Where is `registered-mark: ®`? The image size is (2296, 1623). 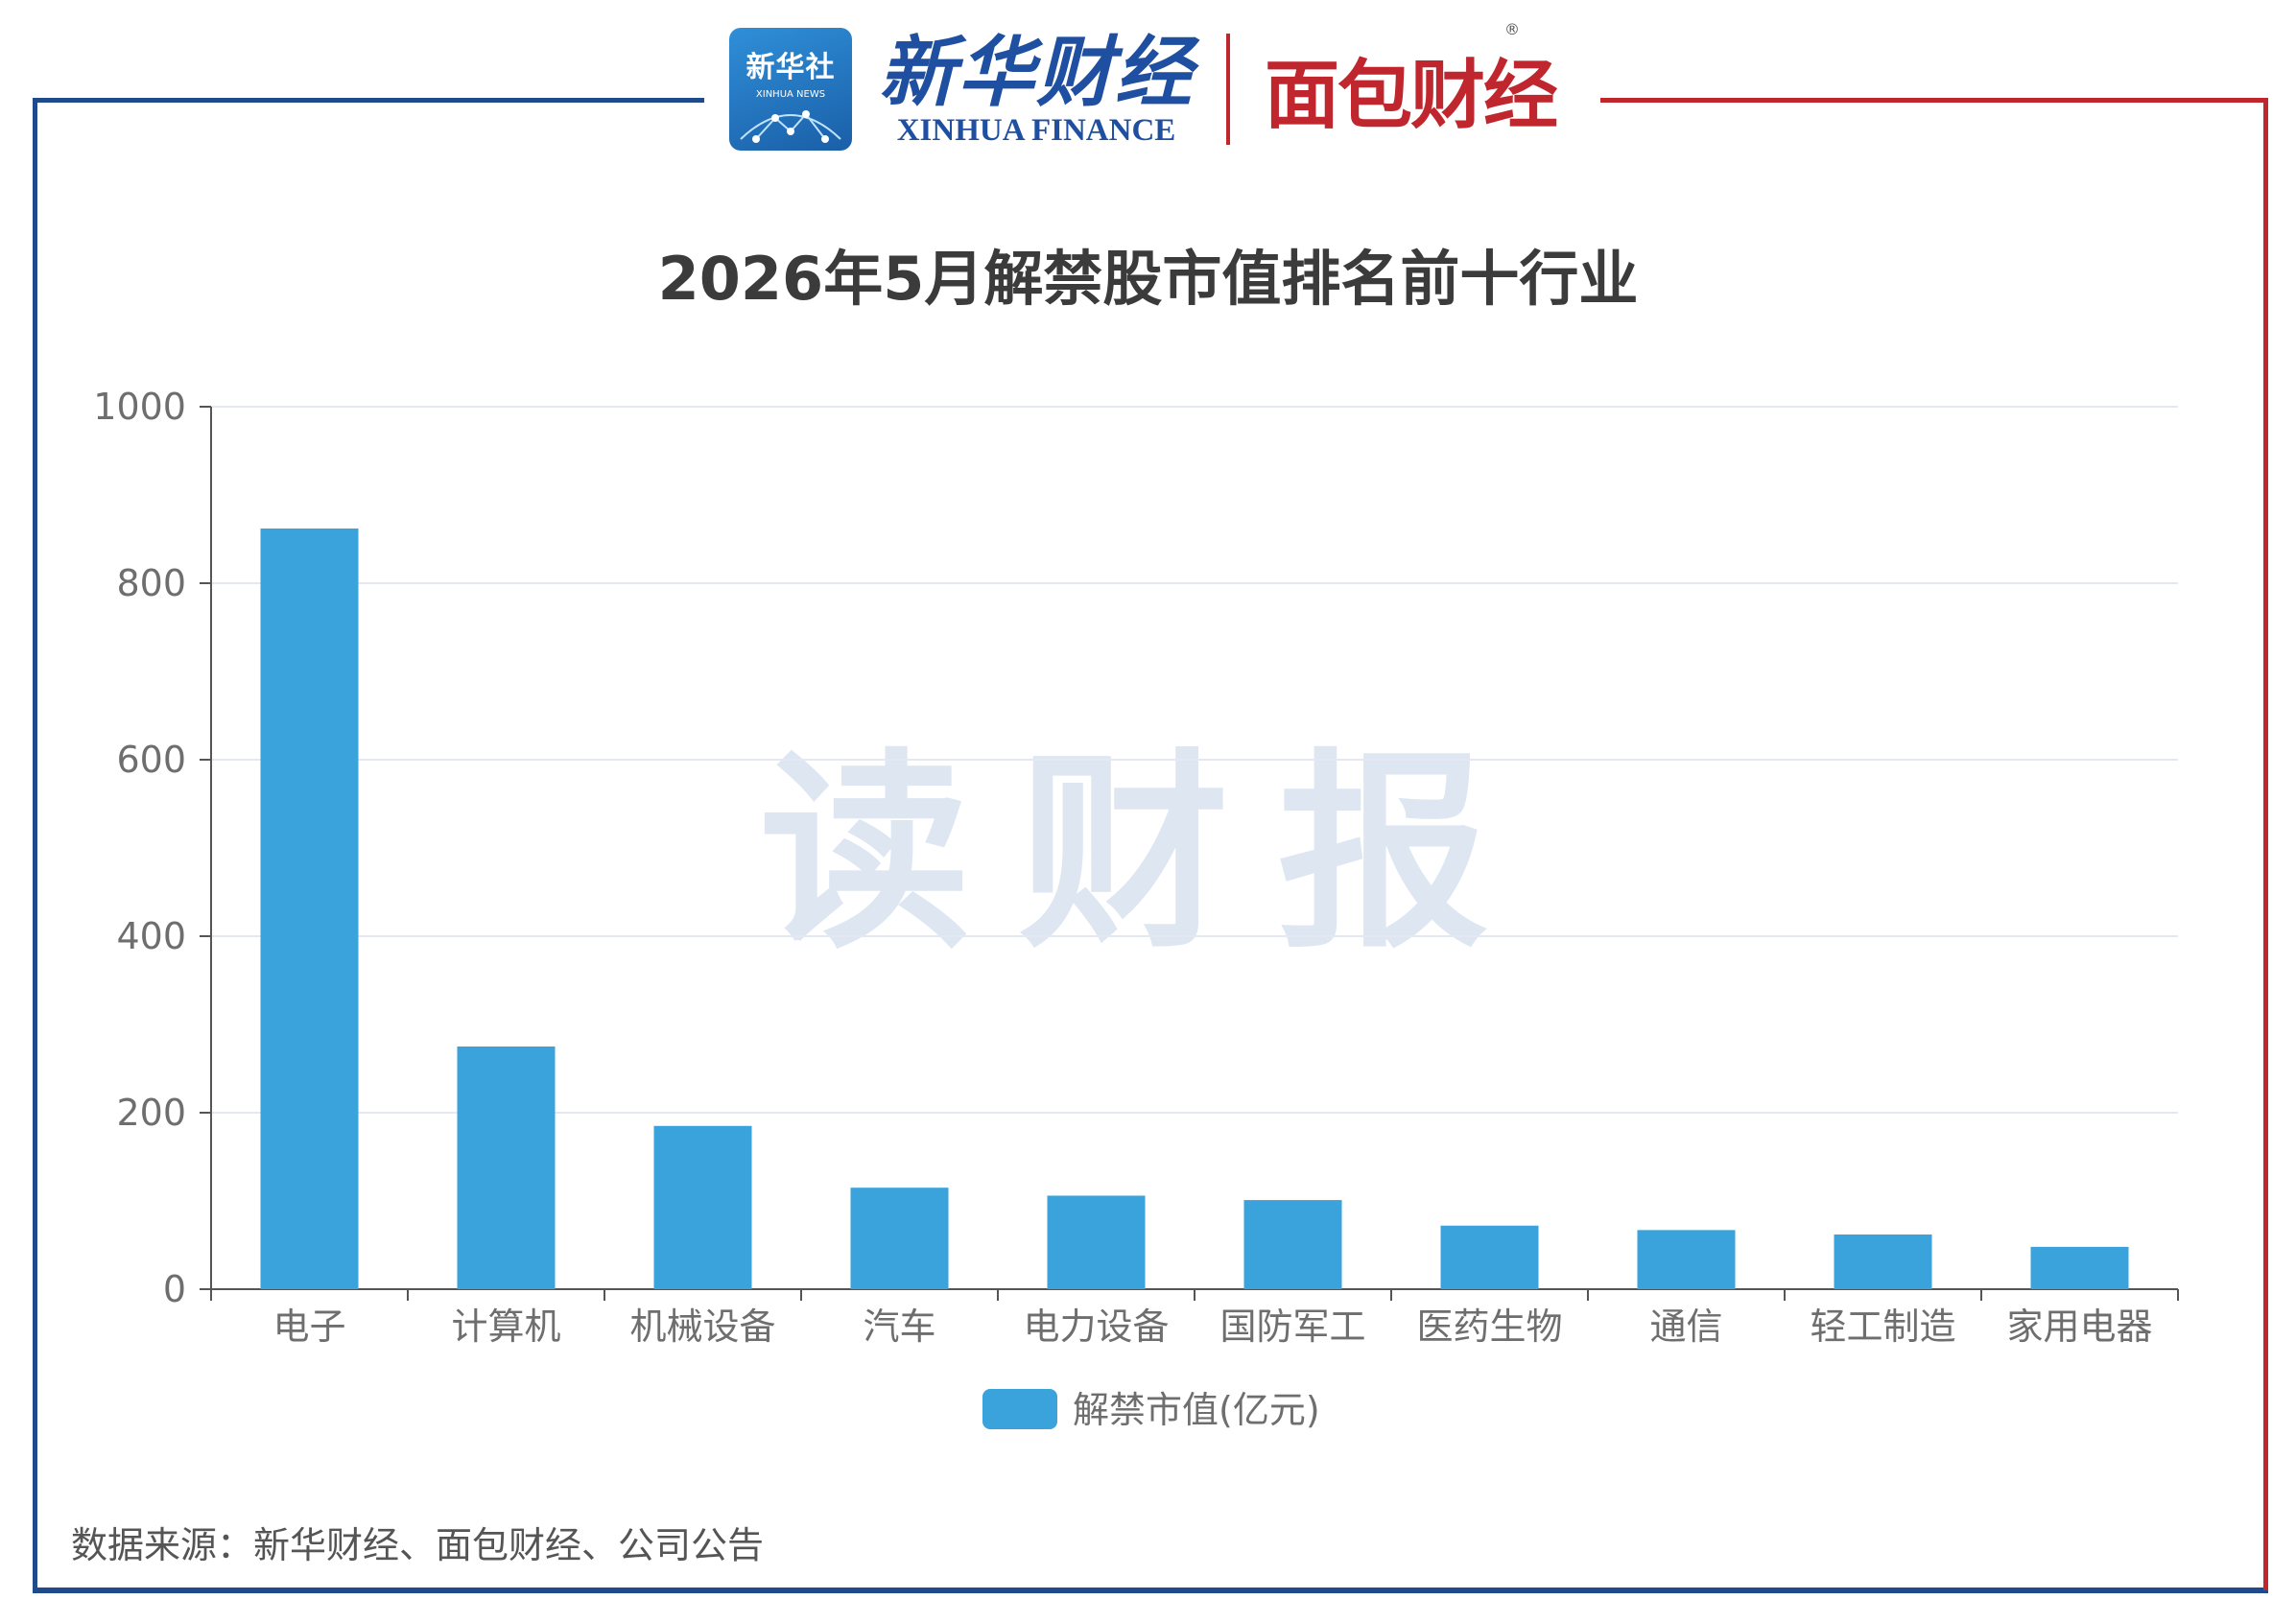
registered-mark: ® is located at coordinates (1512, 29).